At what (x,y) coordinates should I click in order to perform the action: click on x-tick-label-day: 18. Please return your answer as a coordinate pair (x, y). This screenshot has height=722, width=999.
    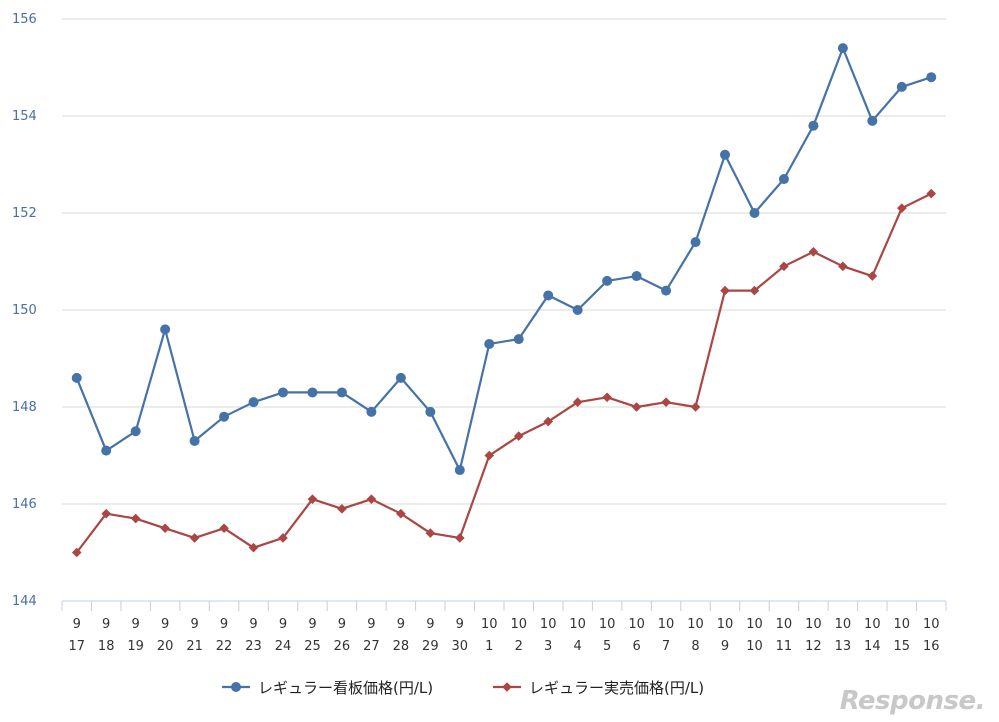
    Looking at the image, I should click on (106, 646).